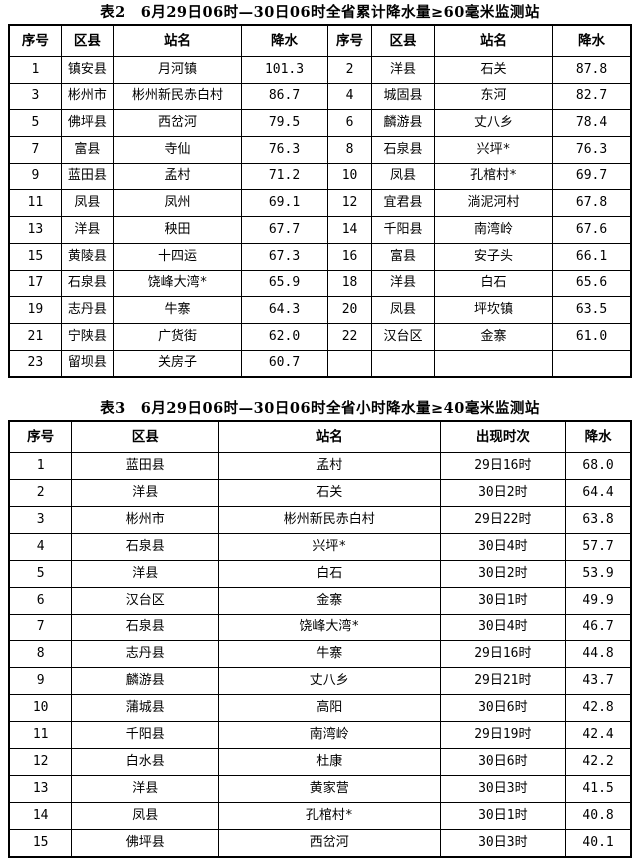  What do you see at coordinates (35, 150) in the screenshot?
I see `table-cell: 7` at bounding box center [35, 150].